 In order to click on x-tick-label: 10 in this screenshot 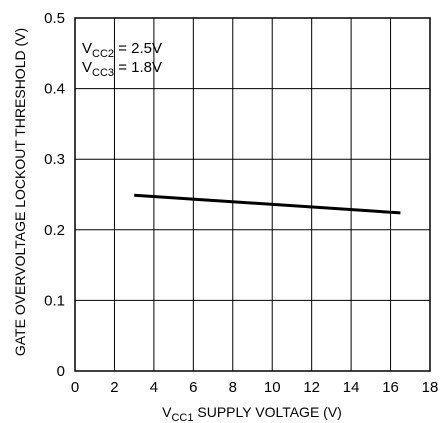, I will do `click(272, 387)`.